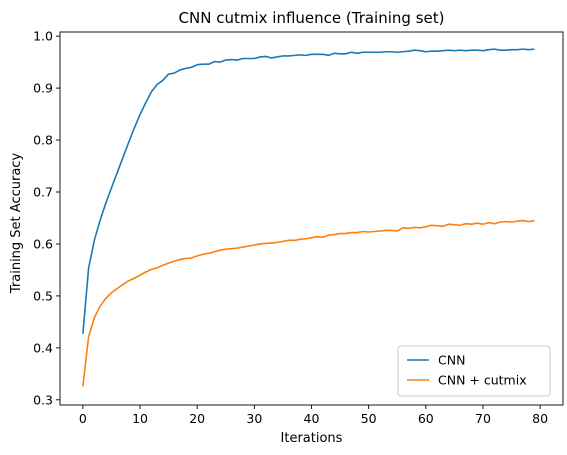  What do you see at coordinates (312, 18) in the screenshot?
I see `chart-title: CNN cutmix influence (Training set)` at bounding box center [312, 18].